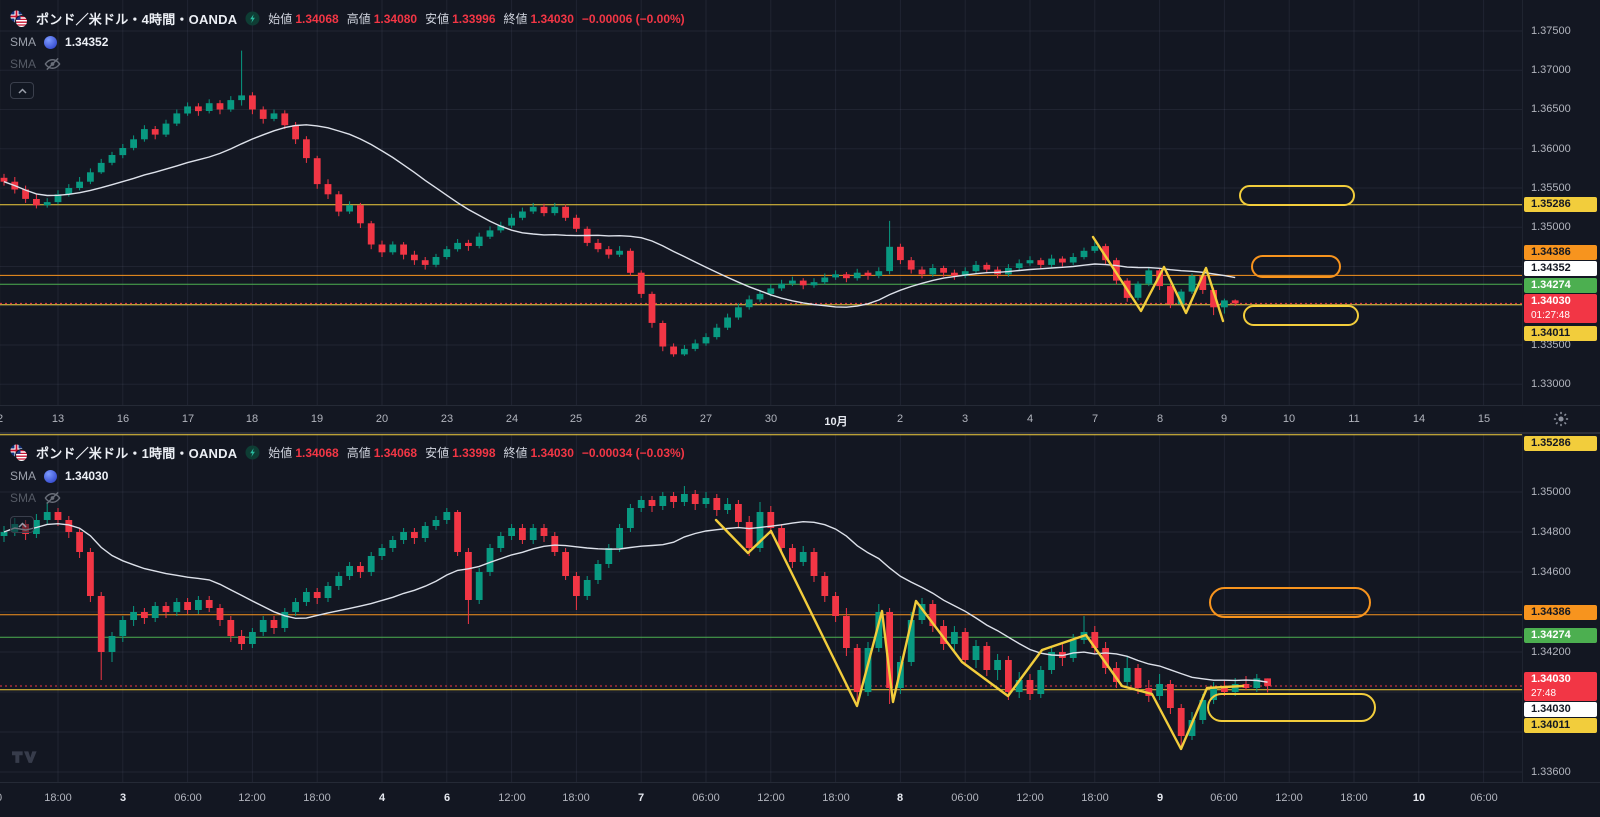 The height and width of the screenshot is (817, 1600). What do you see at coordinates (437, 19) in the screenshot?
I see `low-label: 安値` at bounding box center [437, 19].